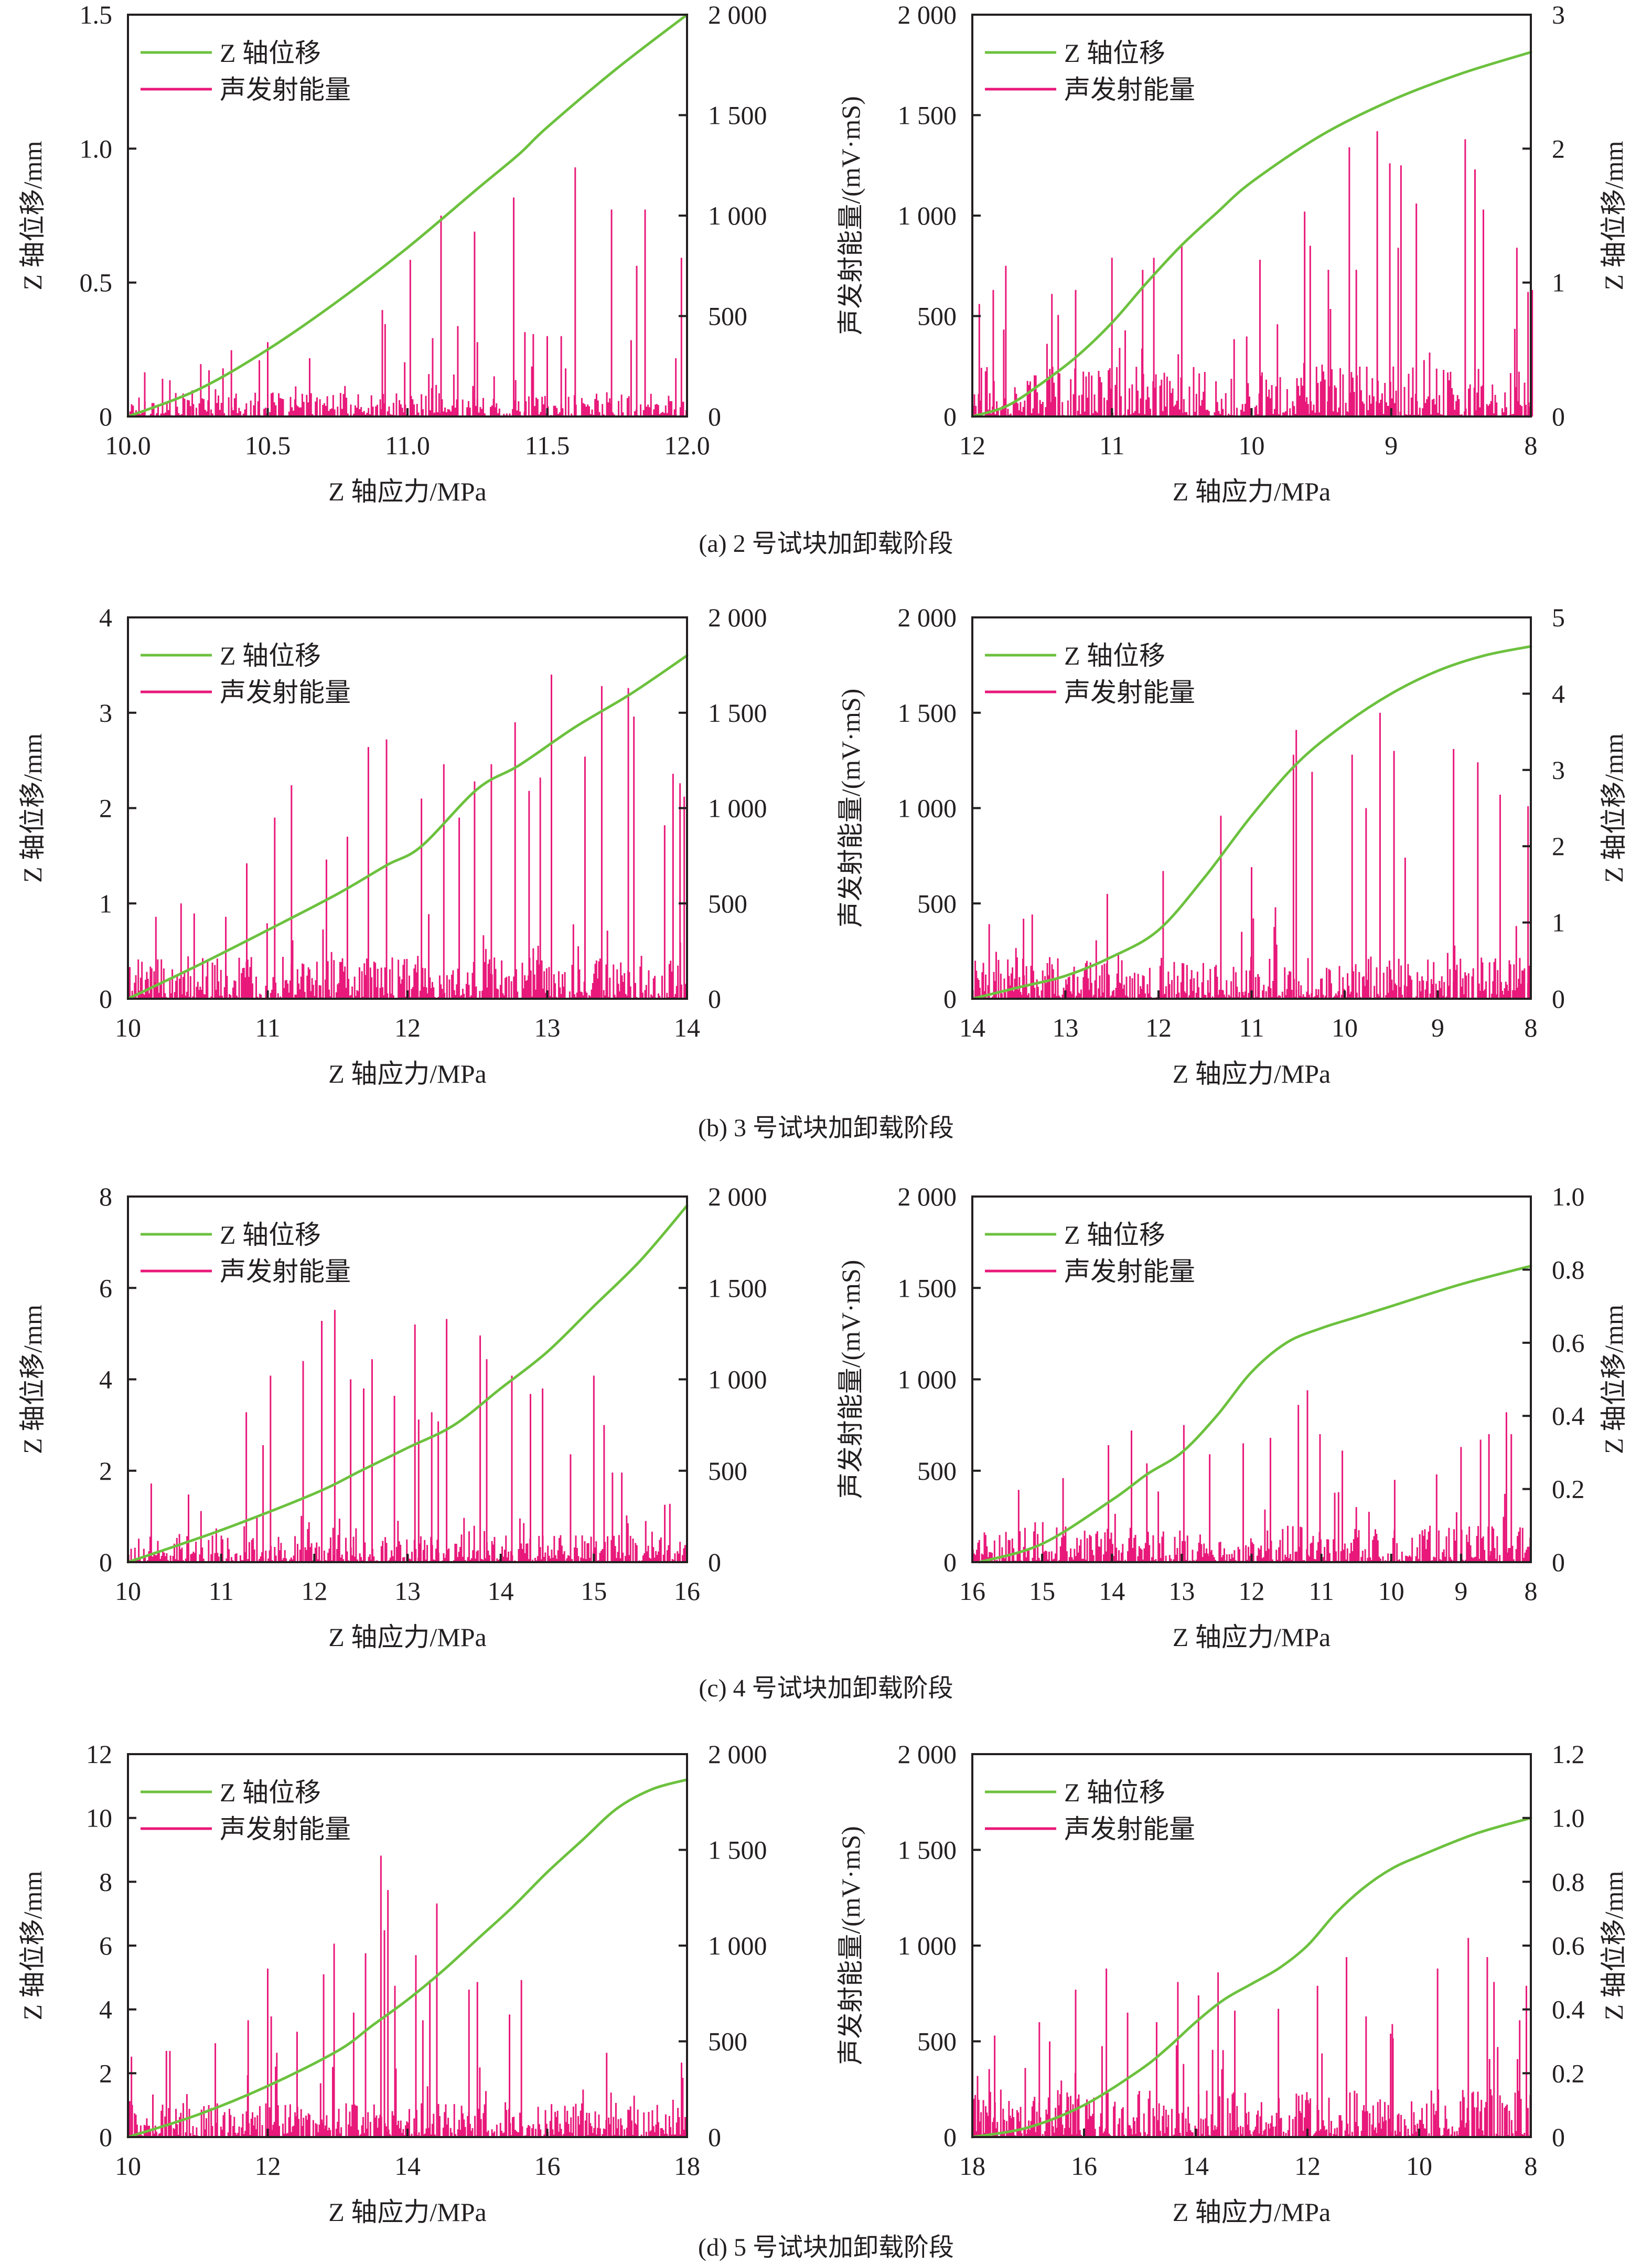  What do you see at coordinates (1568, 1343) in the screenshot?
I see `right-y-tick-label: 0.6` at bounding box center [1568, 1343].